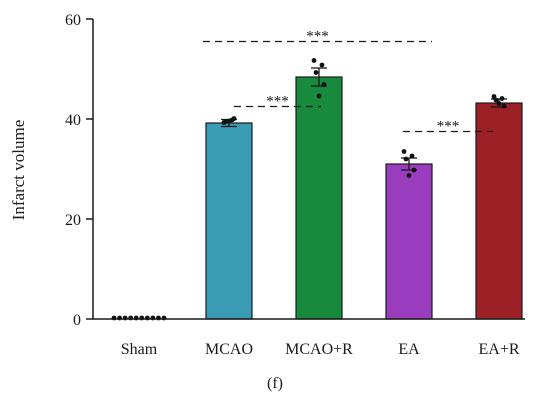 Image resolution: width=535 pixels, height=394 pixels. I want to click on y-axis: 0 20 40 60, so click(79, 170).